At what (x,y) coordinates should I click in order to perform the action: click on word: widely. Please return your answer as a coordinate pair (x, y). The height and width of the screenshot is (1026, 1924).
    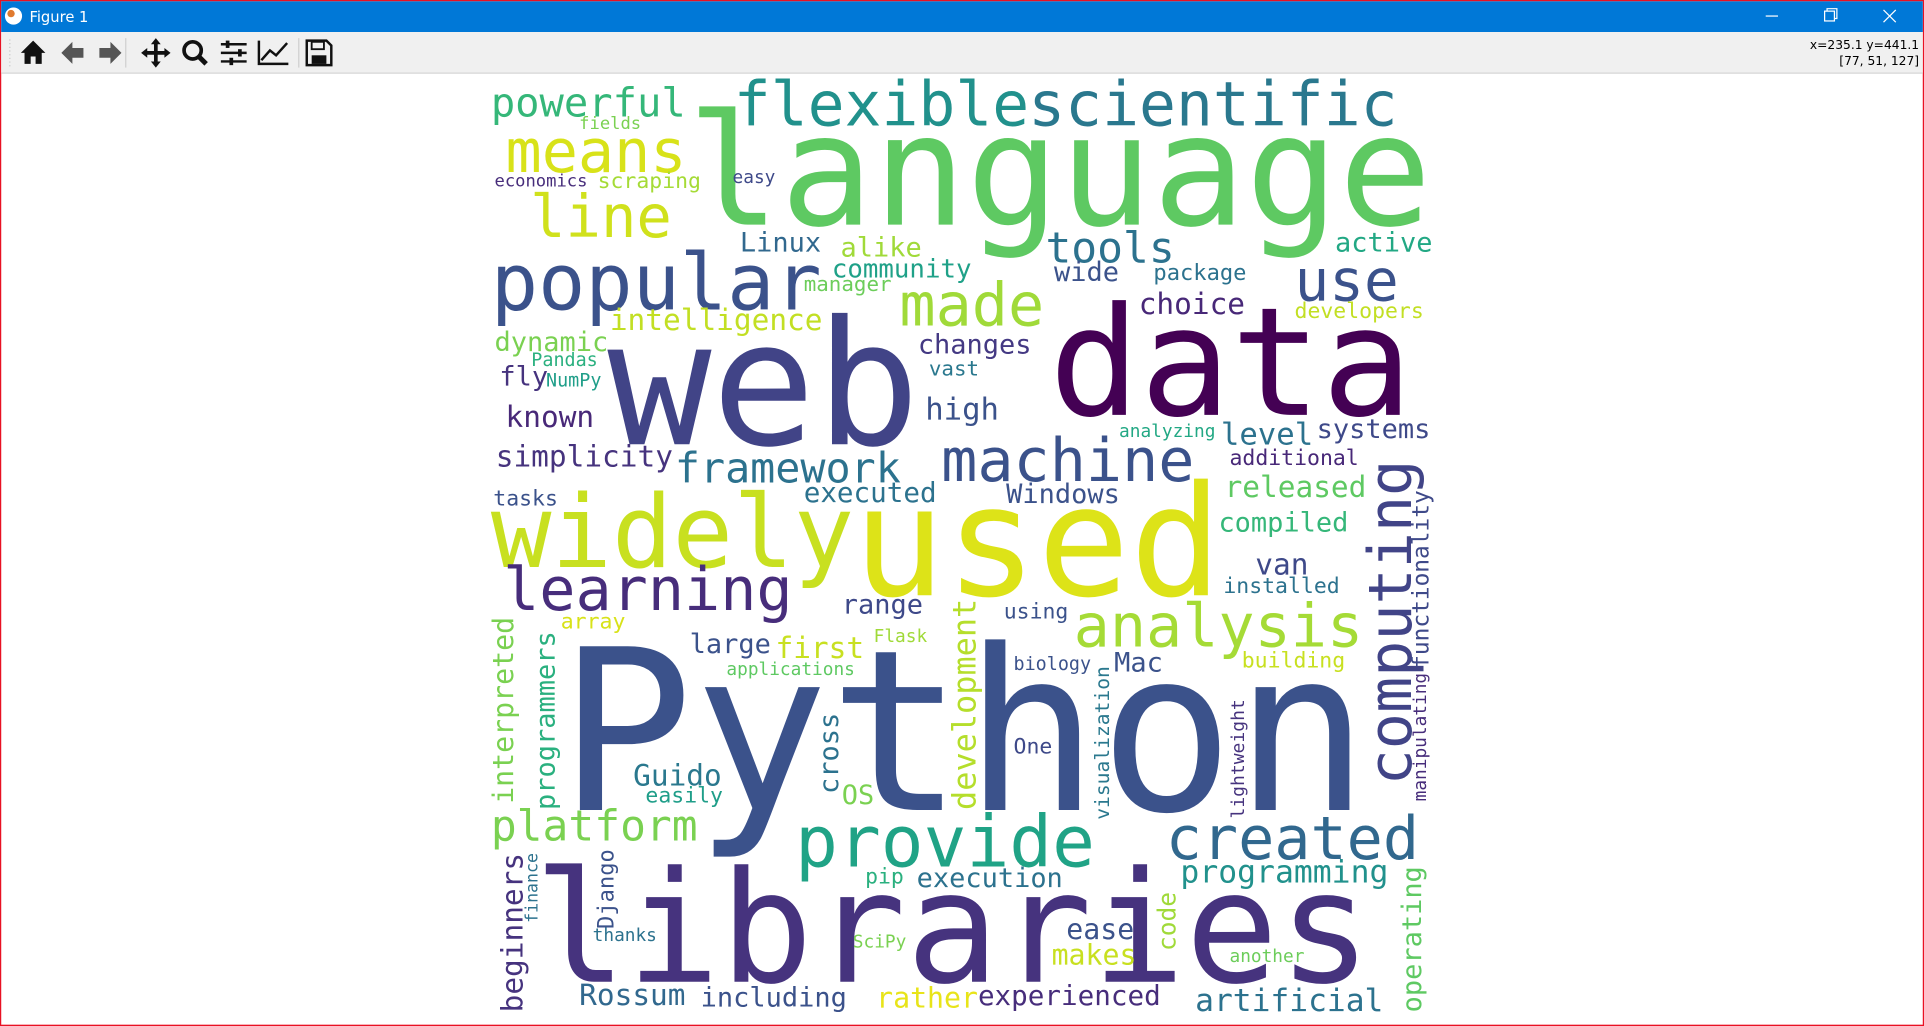
    Looking at the image, I should click on (672, 532).